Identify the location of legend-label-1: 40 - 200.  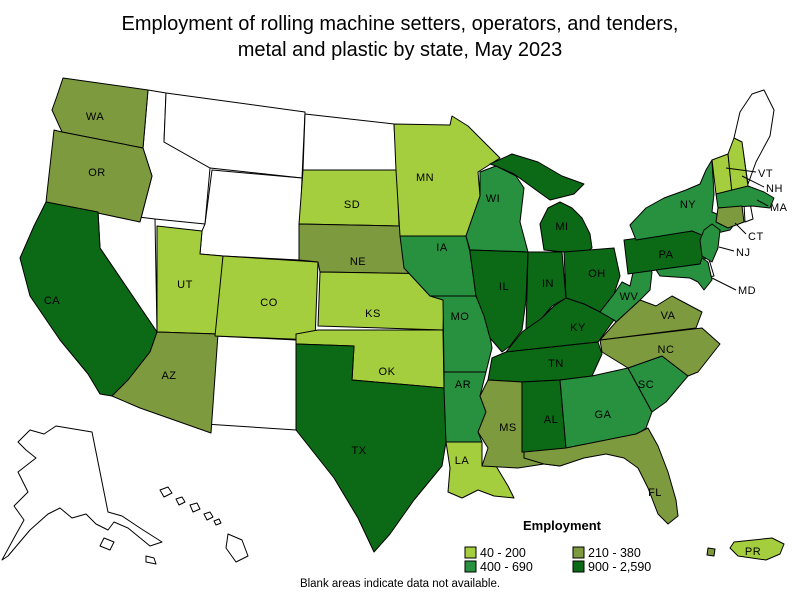
(503, 553).